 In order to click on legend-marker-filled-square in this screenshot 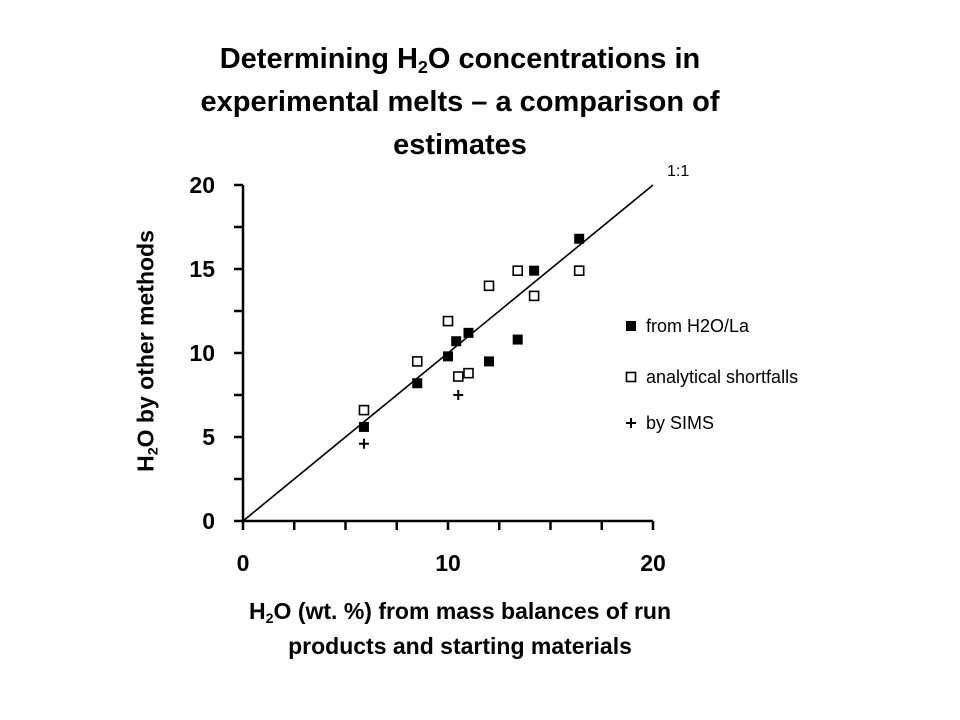, I will do `click(631, 326)`.